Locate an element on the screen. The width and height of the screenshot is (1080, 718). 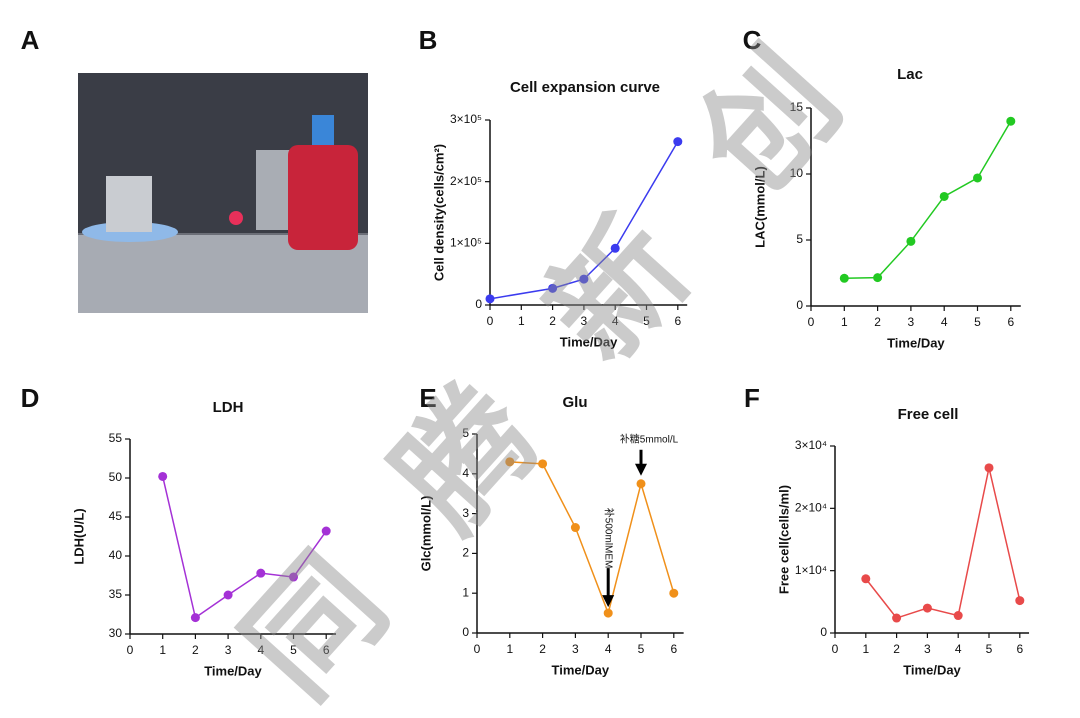
panel-label: F is located at coordinates (752, 398).